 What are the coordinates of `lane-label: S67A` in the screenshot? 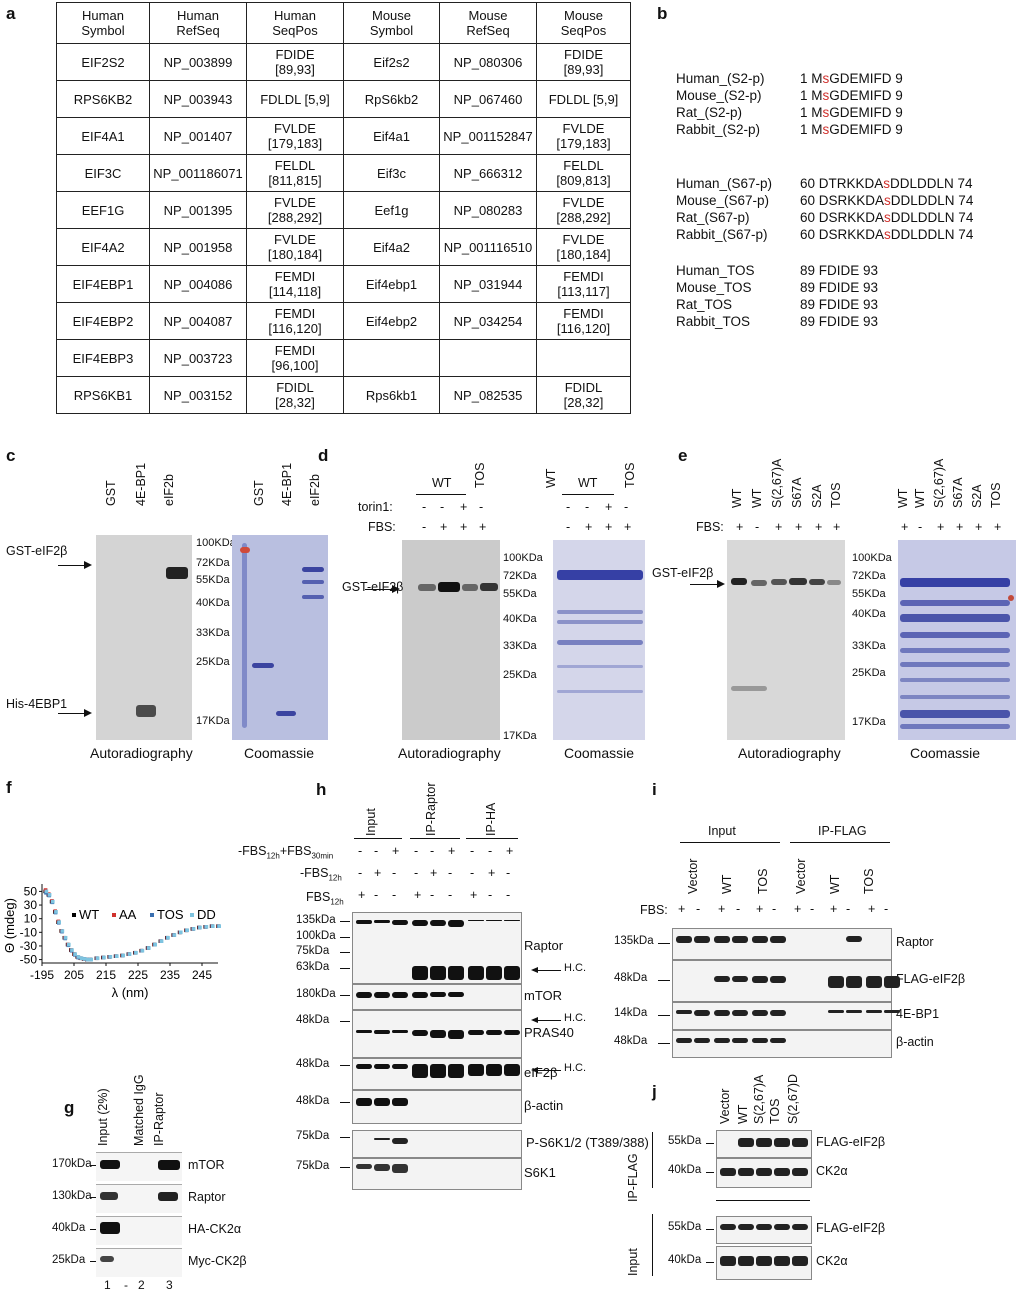 It's located at (958, 492).